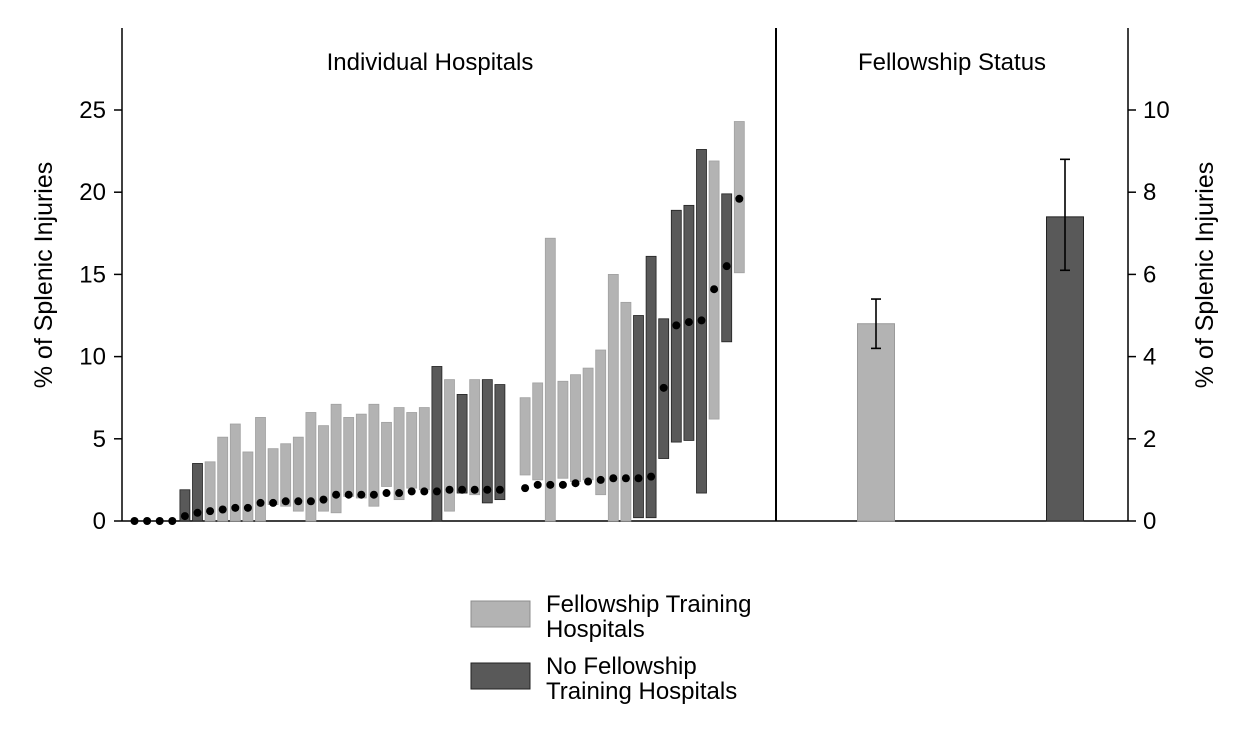  I want to click on right-y-ticks: 0 2 4 6 8 10, so click(1149, 316).